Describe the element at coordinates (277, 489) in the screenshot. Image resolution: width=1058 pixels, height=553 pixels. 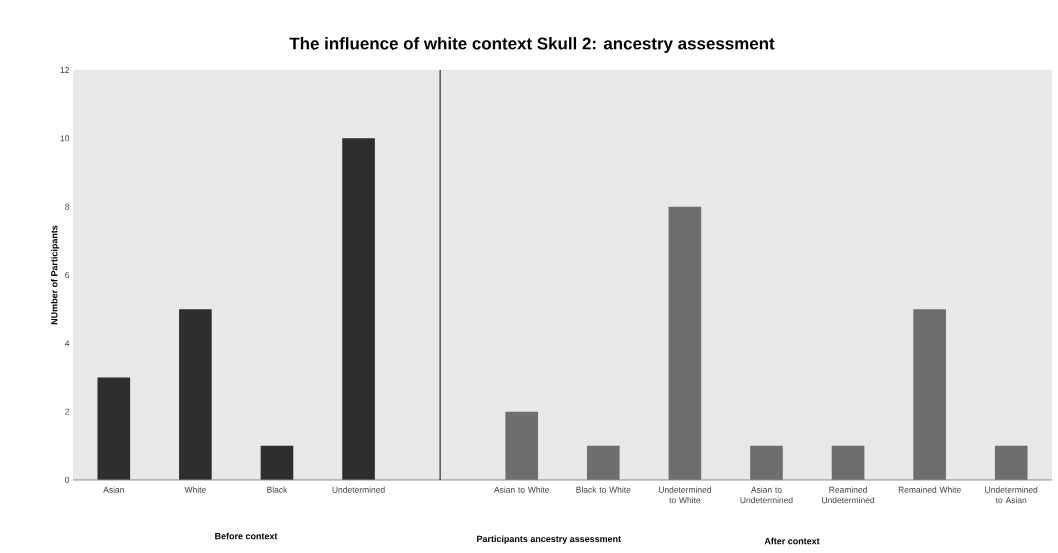
I see `x-tick-label: Black` at that location.